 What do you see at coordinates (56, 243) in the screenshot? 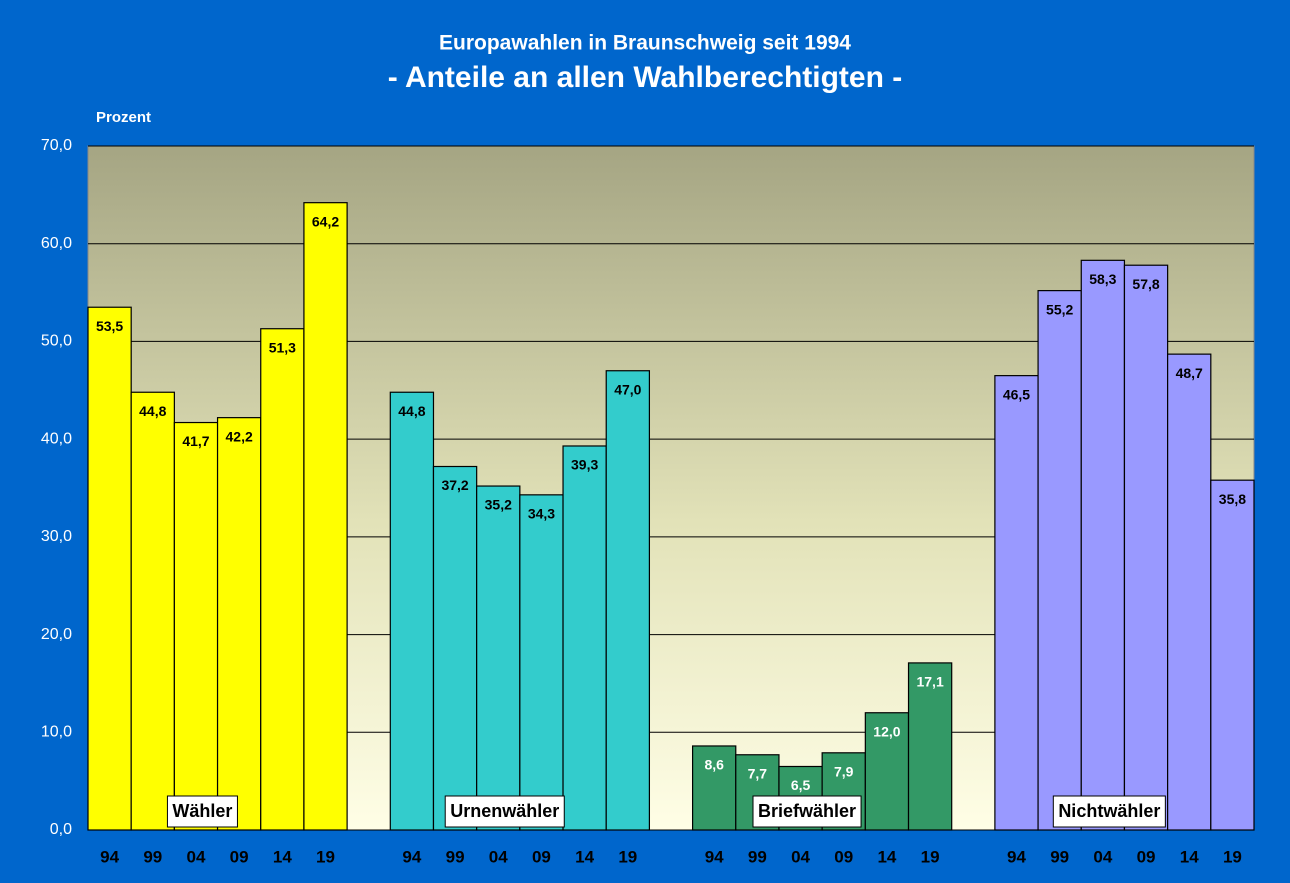
I see `y-tick-label: 60,0` at bounding box center [56, 243].